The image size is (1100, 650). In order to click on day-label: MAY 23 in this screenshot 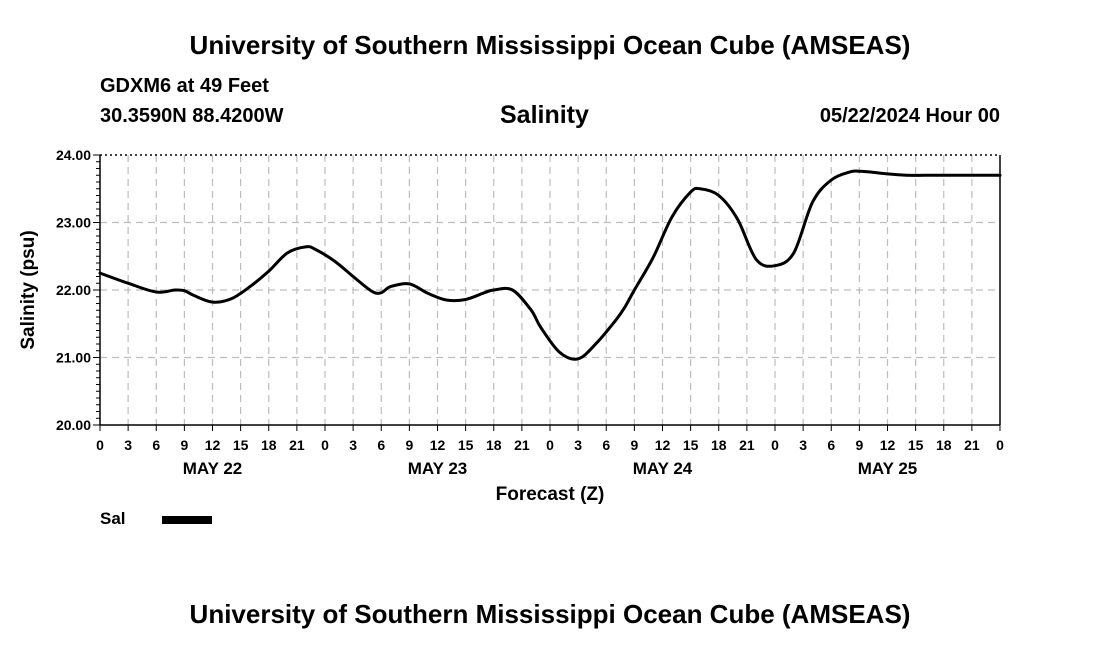, I will do `click(438, 468)`.